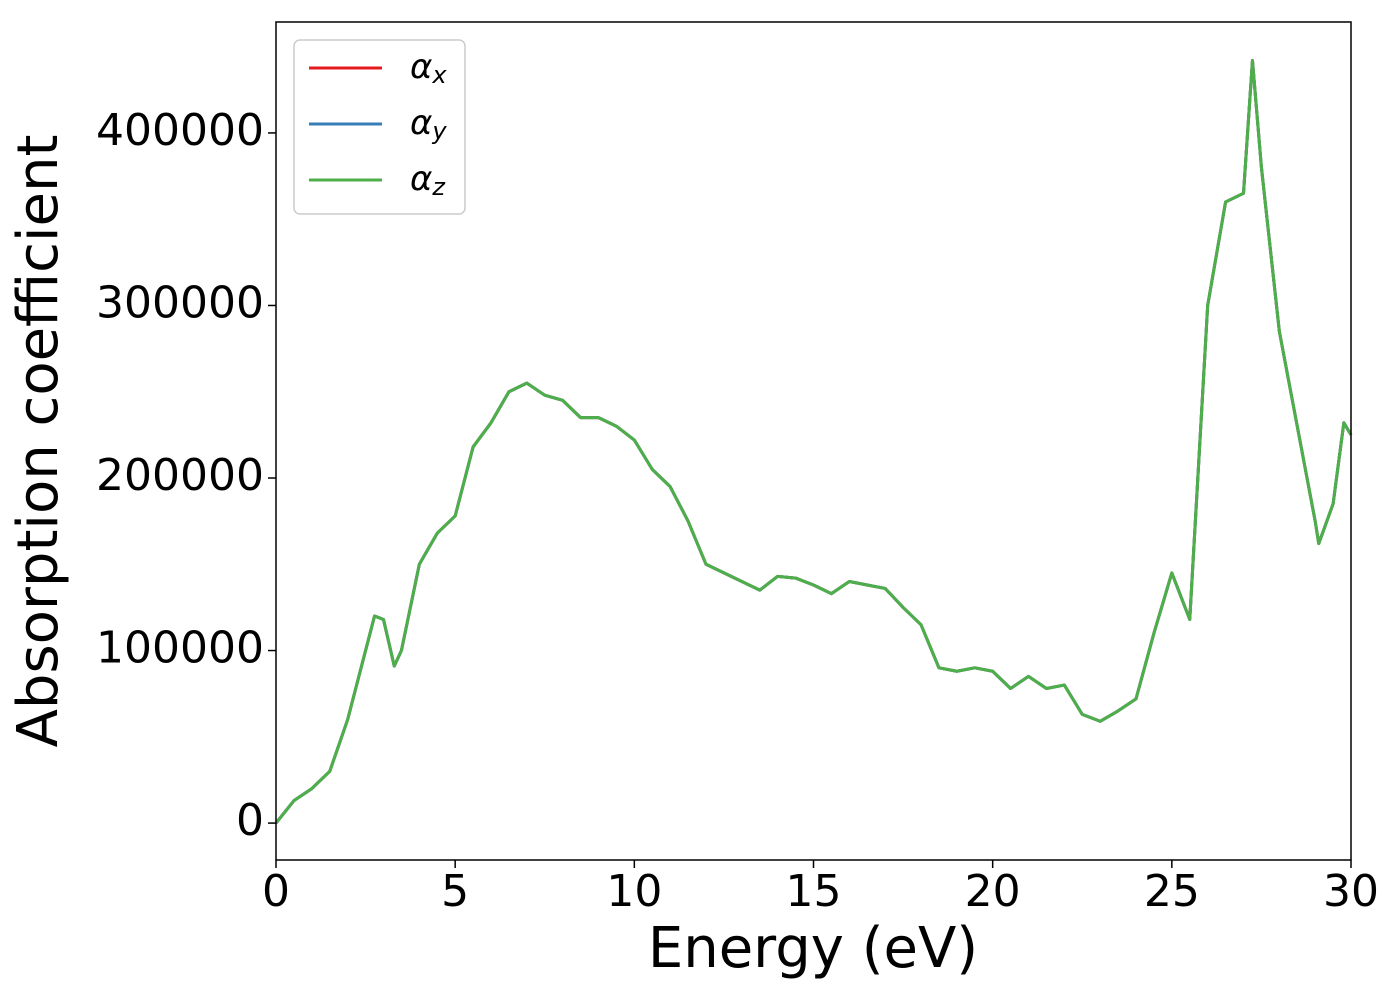 This screenshot has height=1000, width=1400. What do you see at coordinates (38, 441) in the screenshot?
I see `y-axis-label: Absorption coefficient` at bounding box center [38, 441].